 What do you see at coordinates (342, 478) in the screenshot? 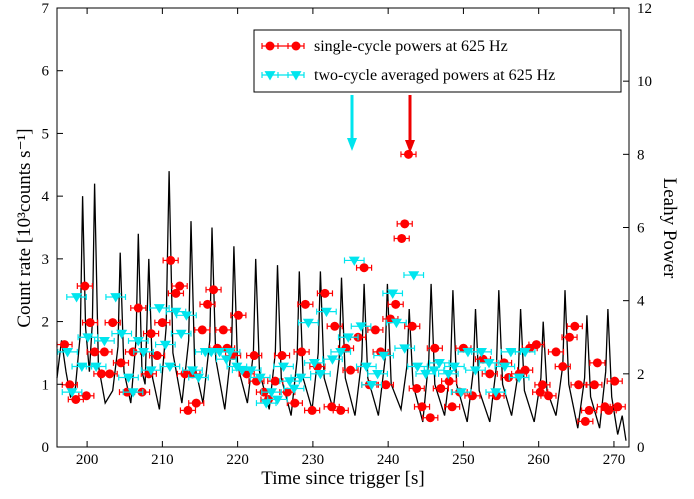
I see `x-axis-label: Time since trigger [s]` at bounding box center [342, 478].